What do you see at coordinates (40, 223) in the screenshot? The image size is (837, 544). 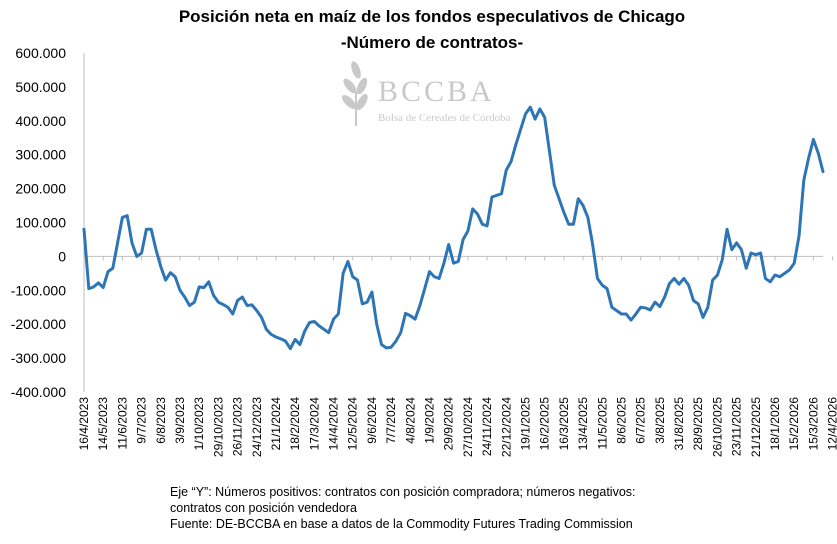 I see `y-tick-label: 100.000` at bounding box center [40, 223].